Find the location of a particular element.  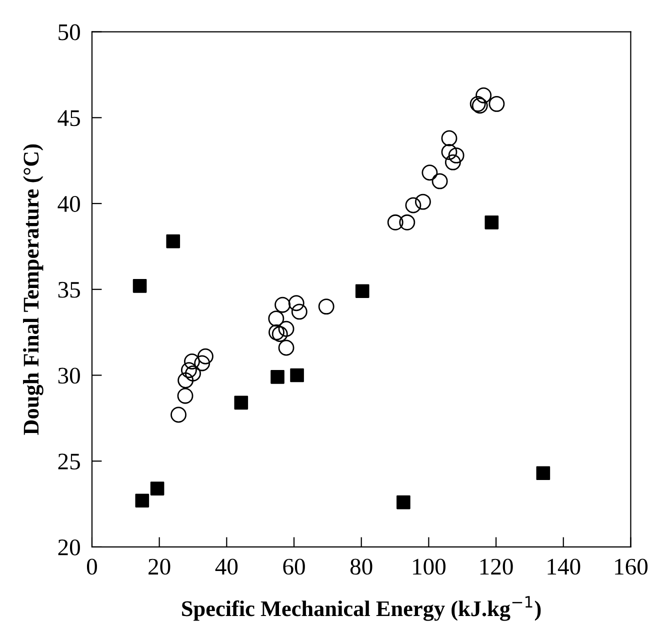

x-axis-title: Specific Mechanical Energy (kJ.kg$^{−1}$) is located at coordinates (361, 608).